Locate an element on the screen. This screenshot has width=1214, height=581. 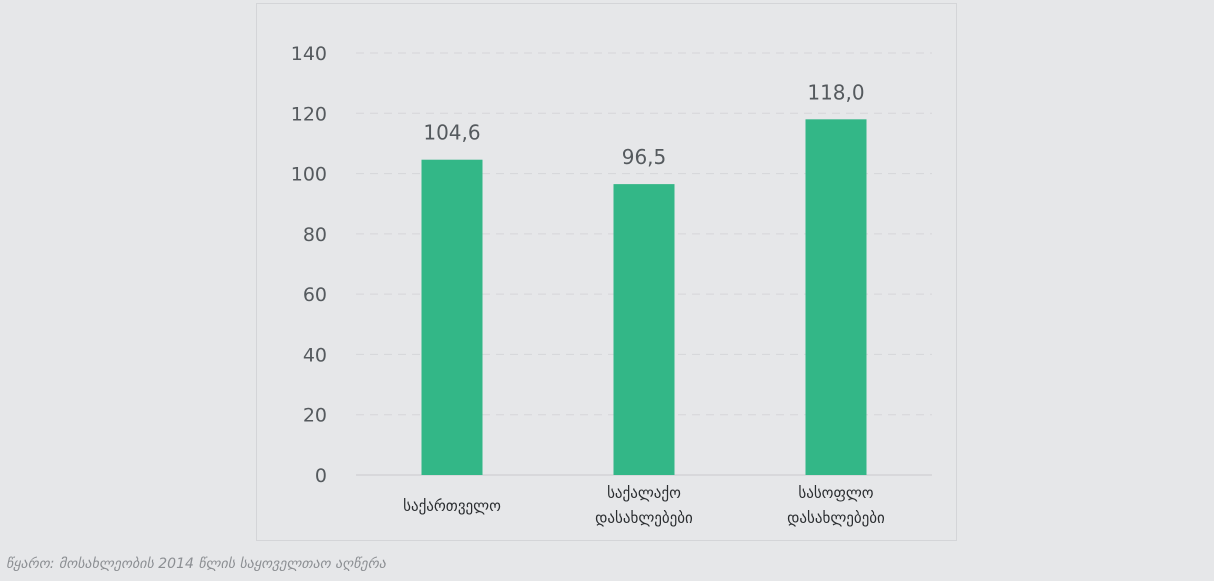
y-tick-label: 120 is located at coordinates (309, 114).